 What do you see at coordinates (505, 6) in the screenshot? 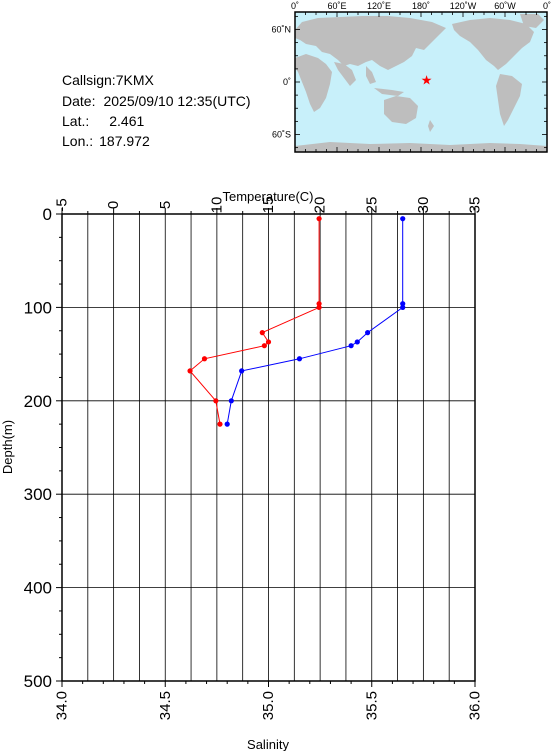
I see `map-lon-tick-label: 60˚W` at bounding box center [505, 6].